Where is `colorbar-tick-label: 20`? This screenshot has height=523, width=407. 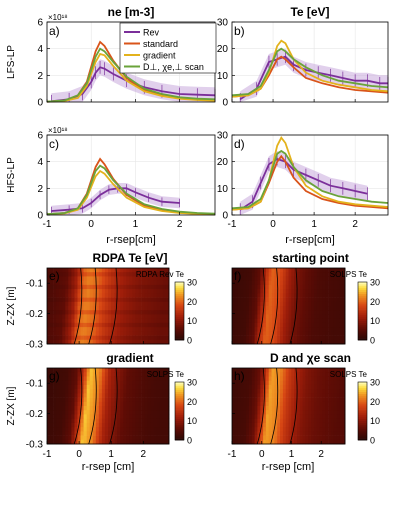
colorbar-tick-label: 20 is located at coordinates (192, 402).